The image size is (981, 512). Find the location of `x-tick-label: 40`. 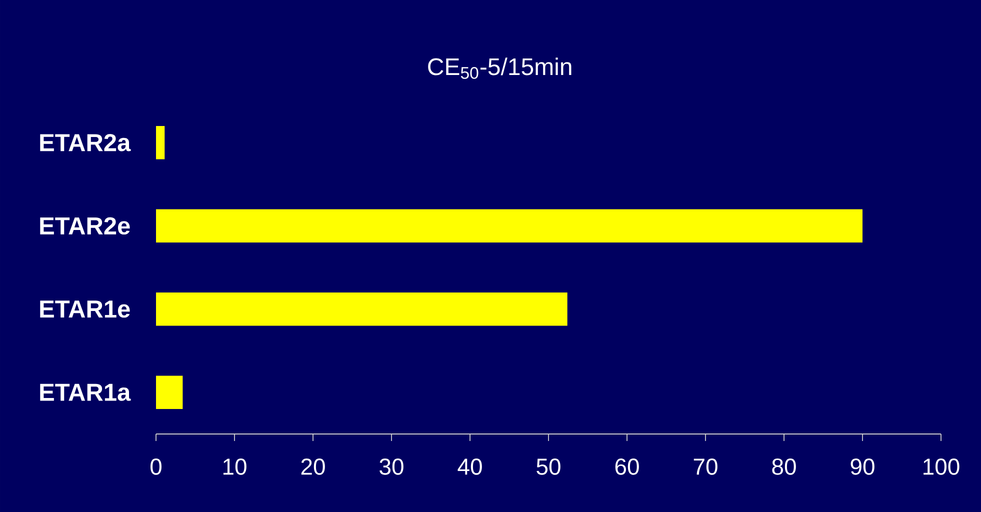

x-tick-label: 40 is located at coordinates (470, 466).